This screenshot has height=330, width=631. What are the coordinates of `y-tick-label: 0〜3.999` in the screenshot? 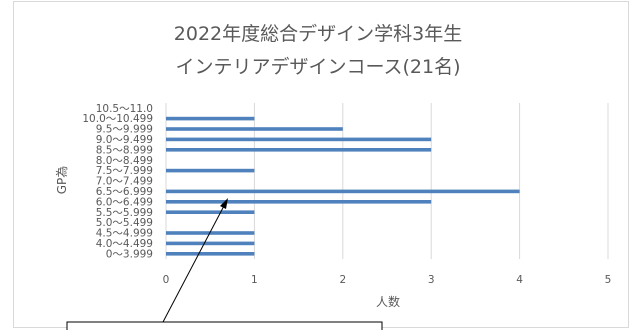 It's located at (129, 254).